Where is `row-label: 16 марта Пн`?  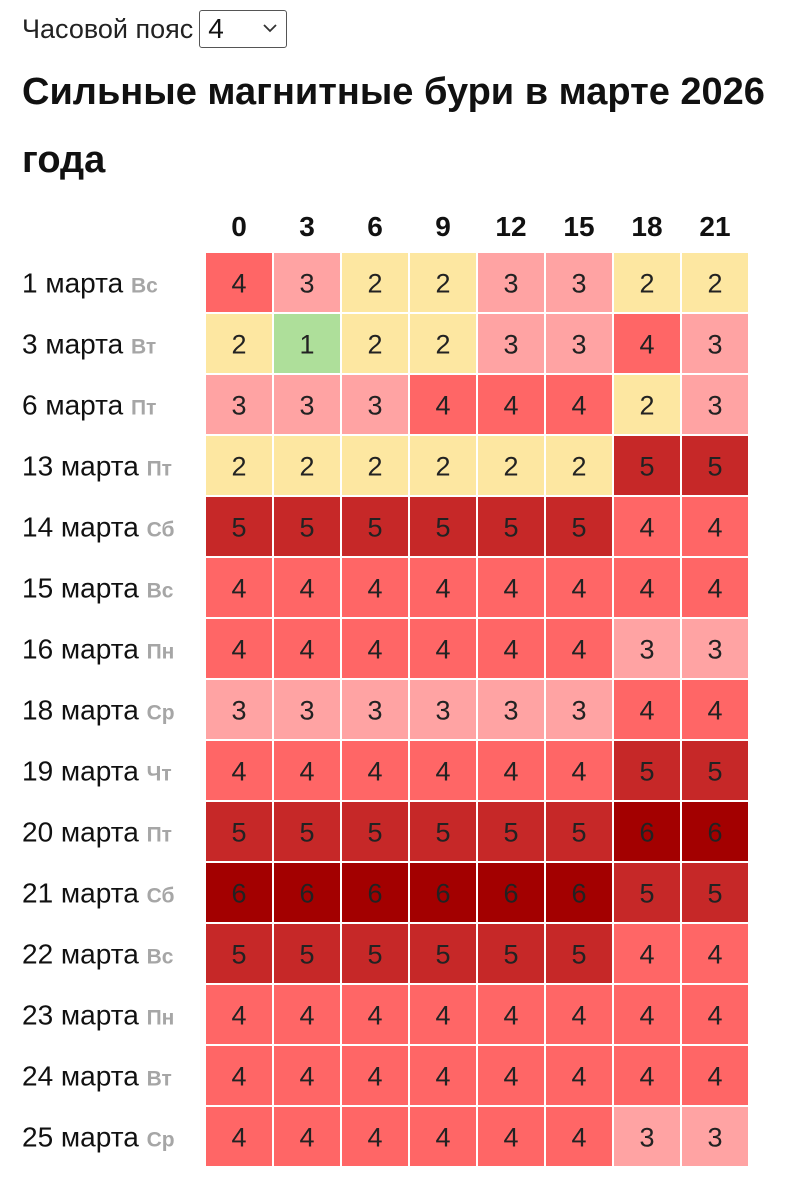 row-label: 16 марта Пн is located at coordinates (98, 649).